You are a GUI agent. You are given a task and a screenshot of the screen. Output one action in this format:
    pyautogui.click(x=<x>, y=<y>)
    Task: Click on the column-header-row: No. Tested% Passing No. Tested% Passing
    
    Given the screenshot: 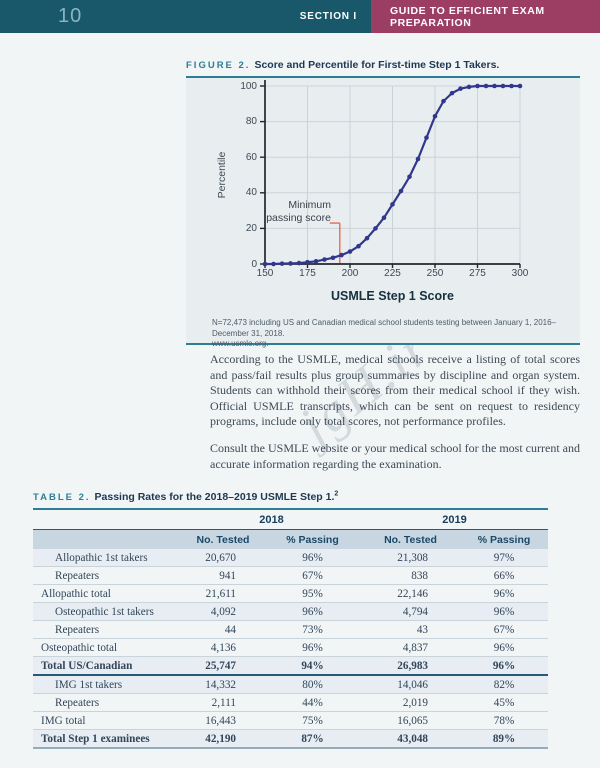 What is the action you would take?
    pyautogui.click(x=291, y=539)
    